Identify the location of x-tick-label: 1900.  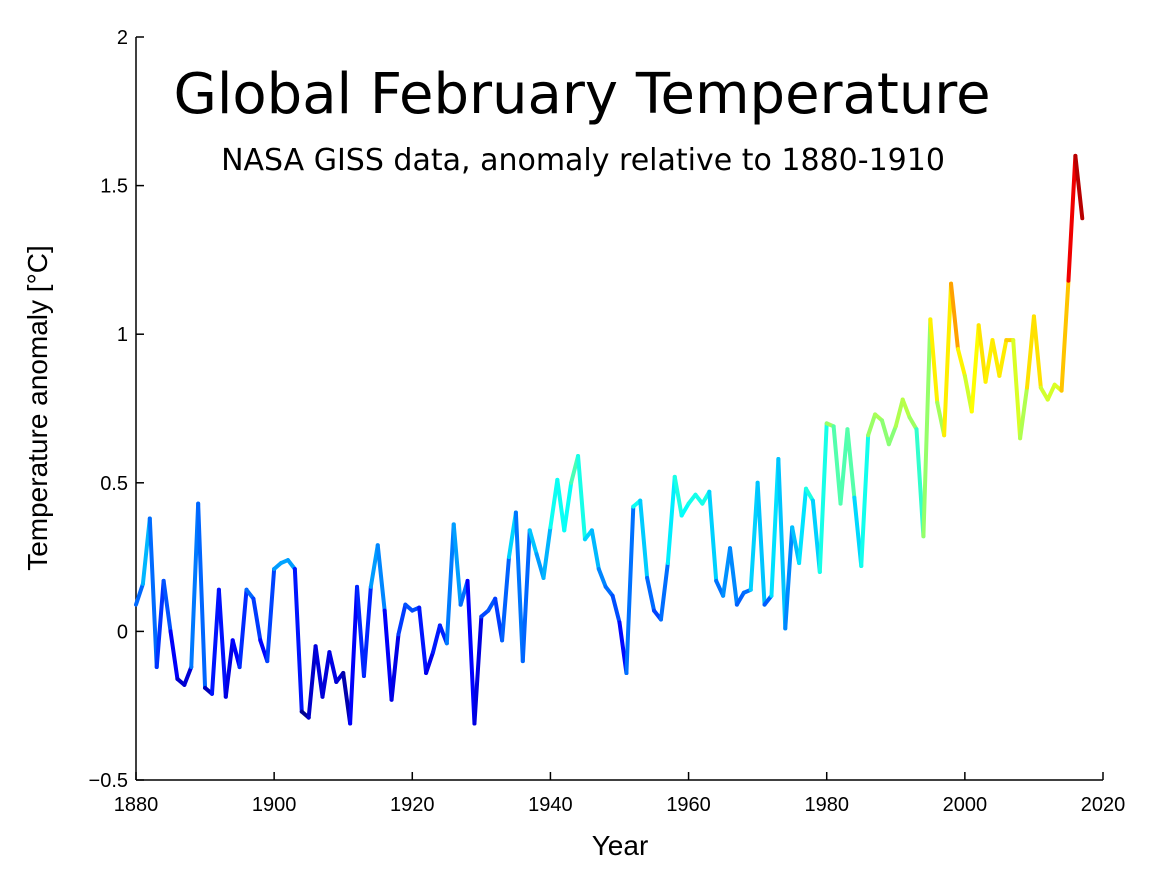
(274, 805).